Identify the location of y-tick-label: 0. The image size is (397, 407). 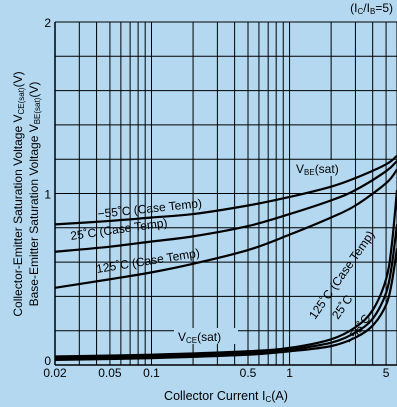
(47, 361).